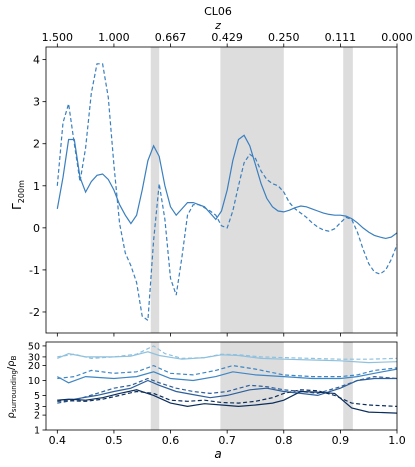  What do you see at coordinates (36, 60) in the screenshot?
I see `top-y-tick-label: 4` at bounding box center [36, 60].